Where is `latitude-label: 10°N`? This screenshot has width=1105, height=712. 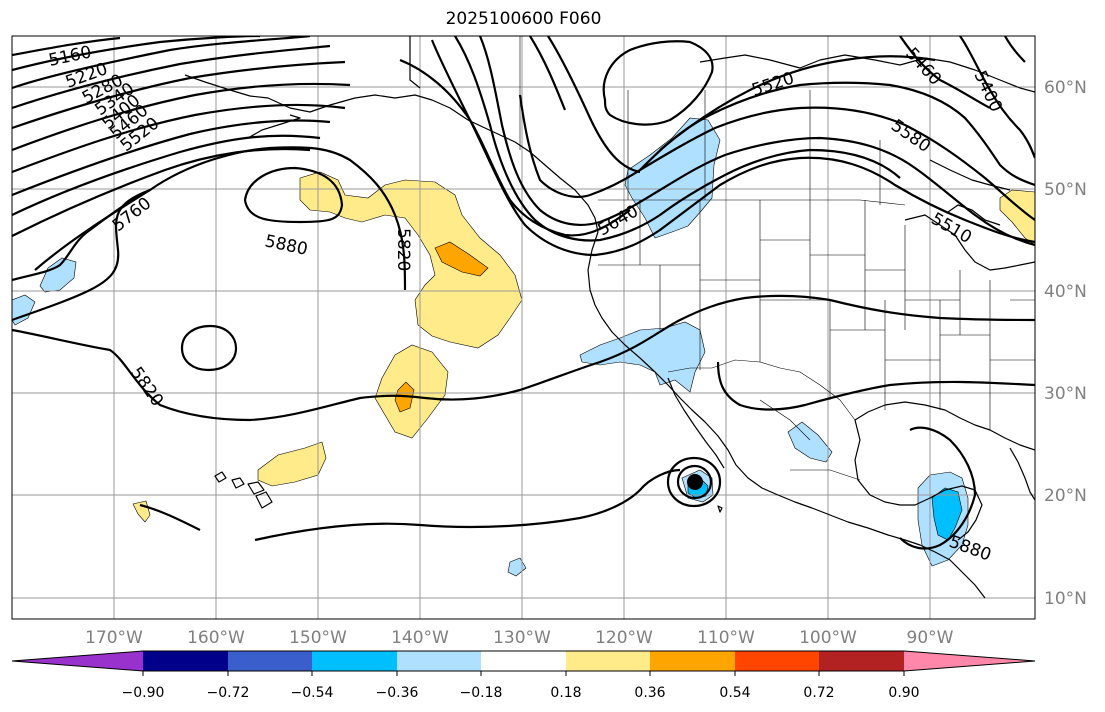 latitude-label: 10°N is located at coordinates (1065, 599).